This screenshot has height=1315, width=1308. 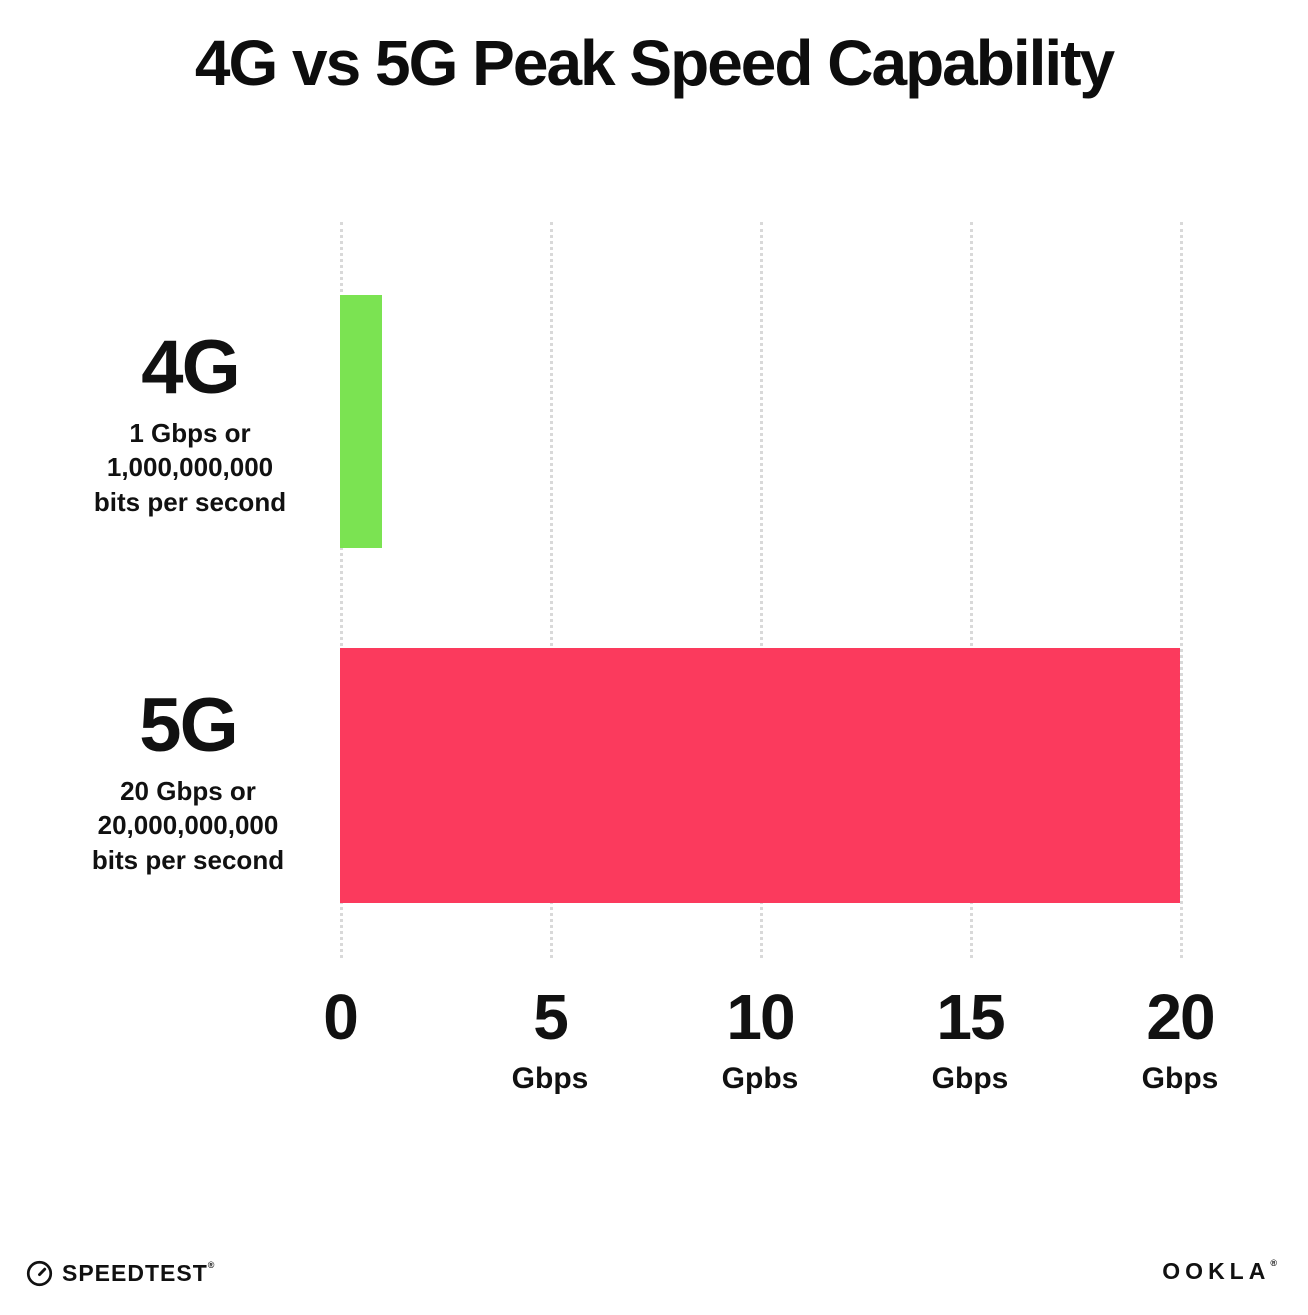 What do you see at coordinates (970, 1017) in the screenshot?
I see `x-tick-value: 15` at bounding box center [970, 1017].